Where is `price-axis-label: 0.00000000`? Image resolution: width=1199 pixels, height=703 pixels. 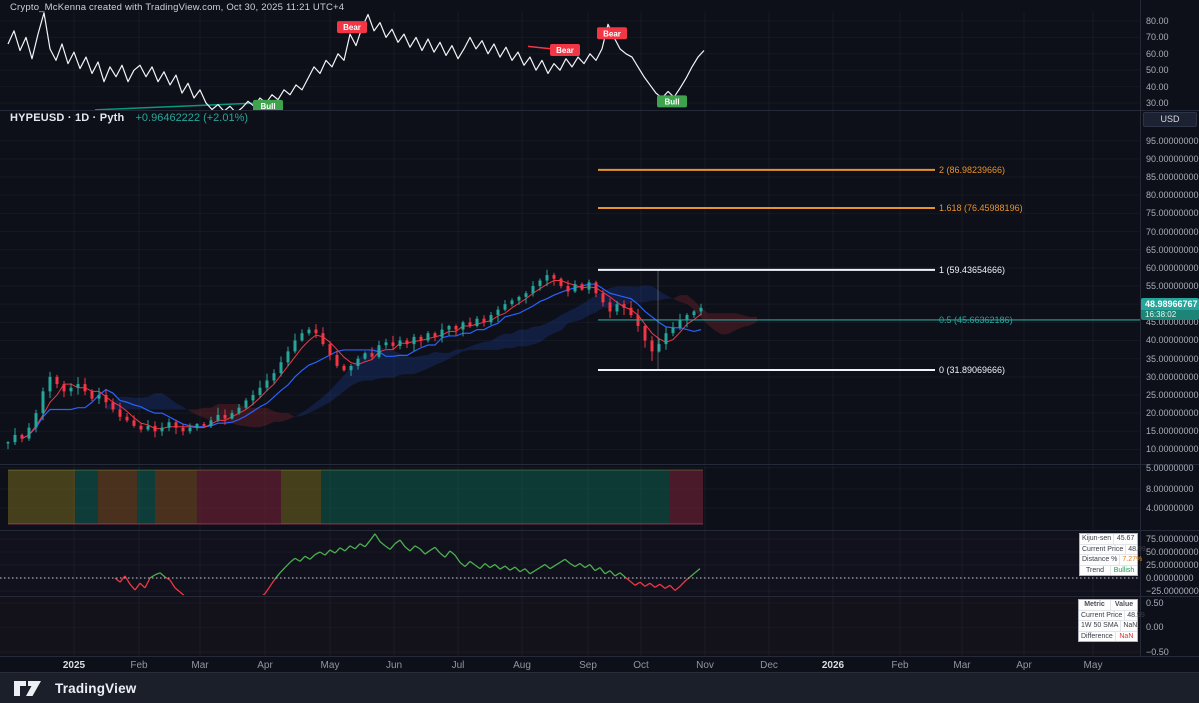 price-axis-label: 0.00000000 is located at coordinates (1170, 577).